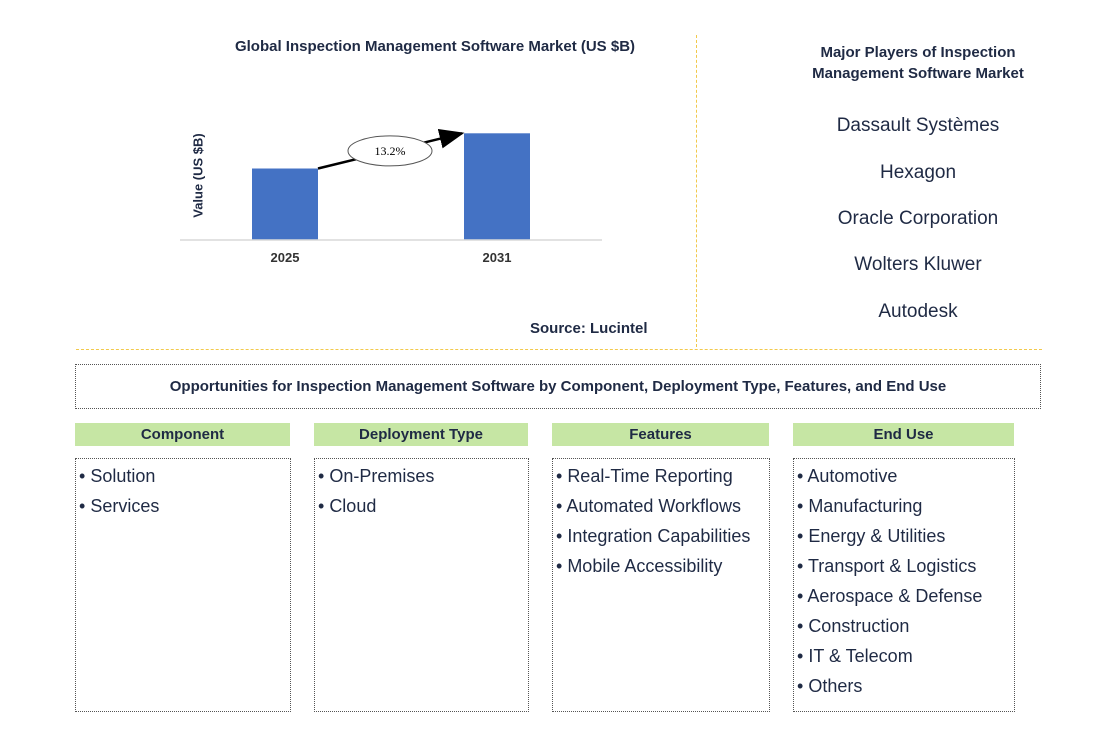  I want to click on list-item: Automotive, so click(904, 476).